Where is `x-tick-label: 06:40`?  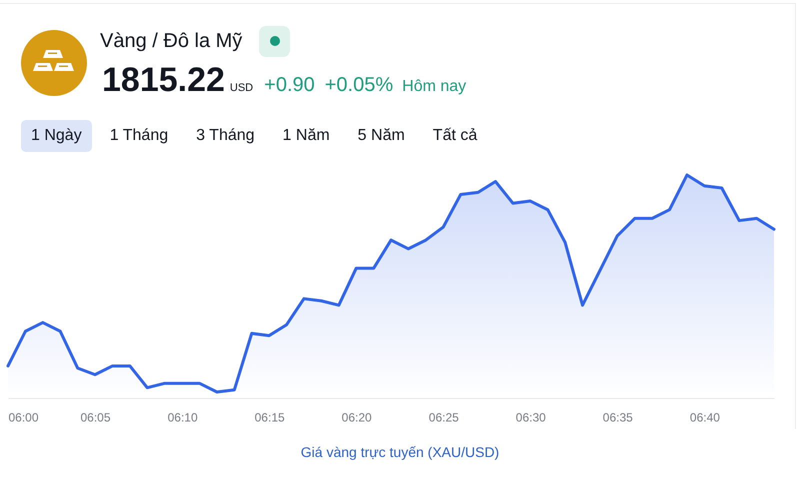
x-tick-label: 06:40 is located at coordinates (705, 417).